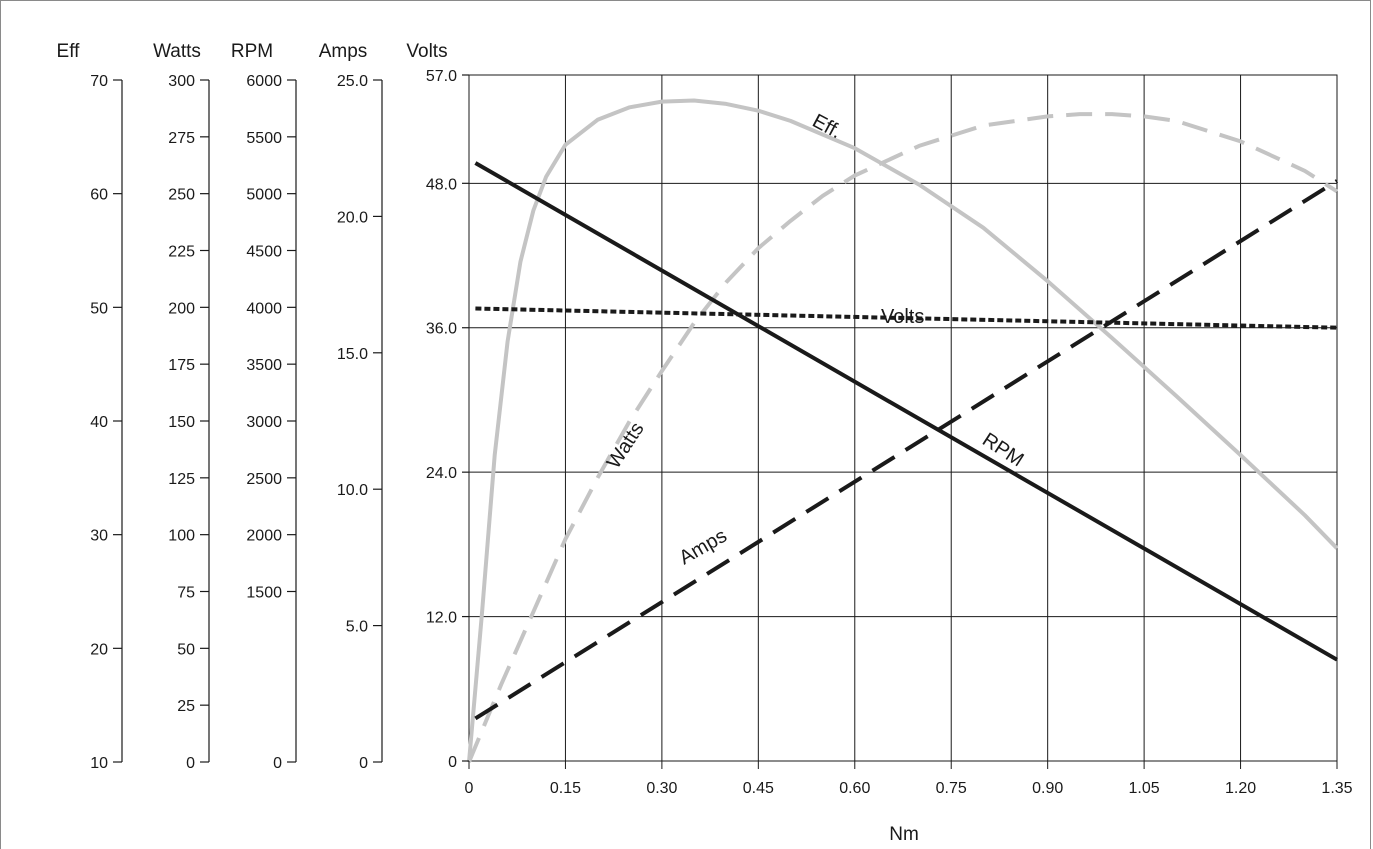  Describe the element at coordinates (186, 593) in the screenshot. I see `y-tick-label: 75` at that location.